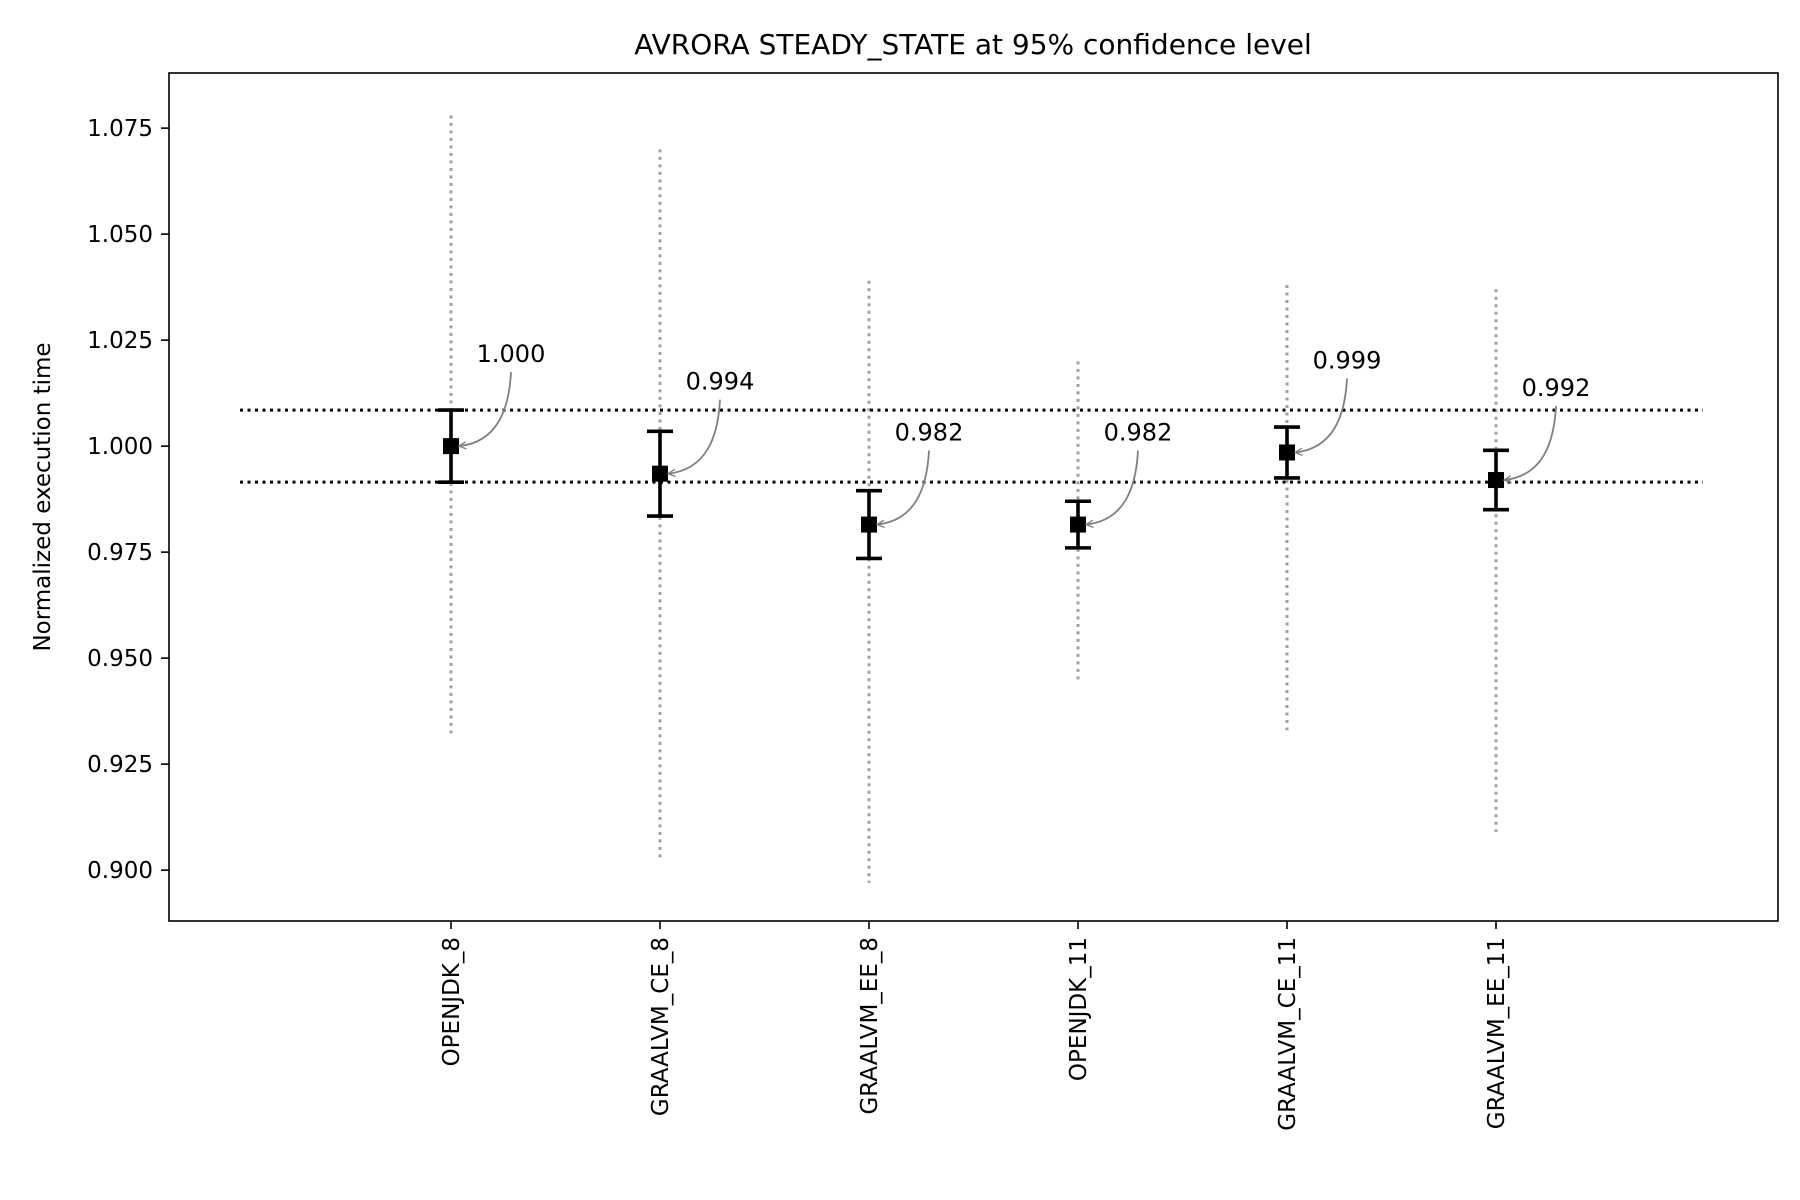  What do you see at coordinates (120, 659) in the screenshot?
I see `y-tick-label: 0.950` at bounding box center [120, 659].